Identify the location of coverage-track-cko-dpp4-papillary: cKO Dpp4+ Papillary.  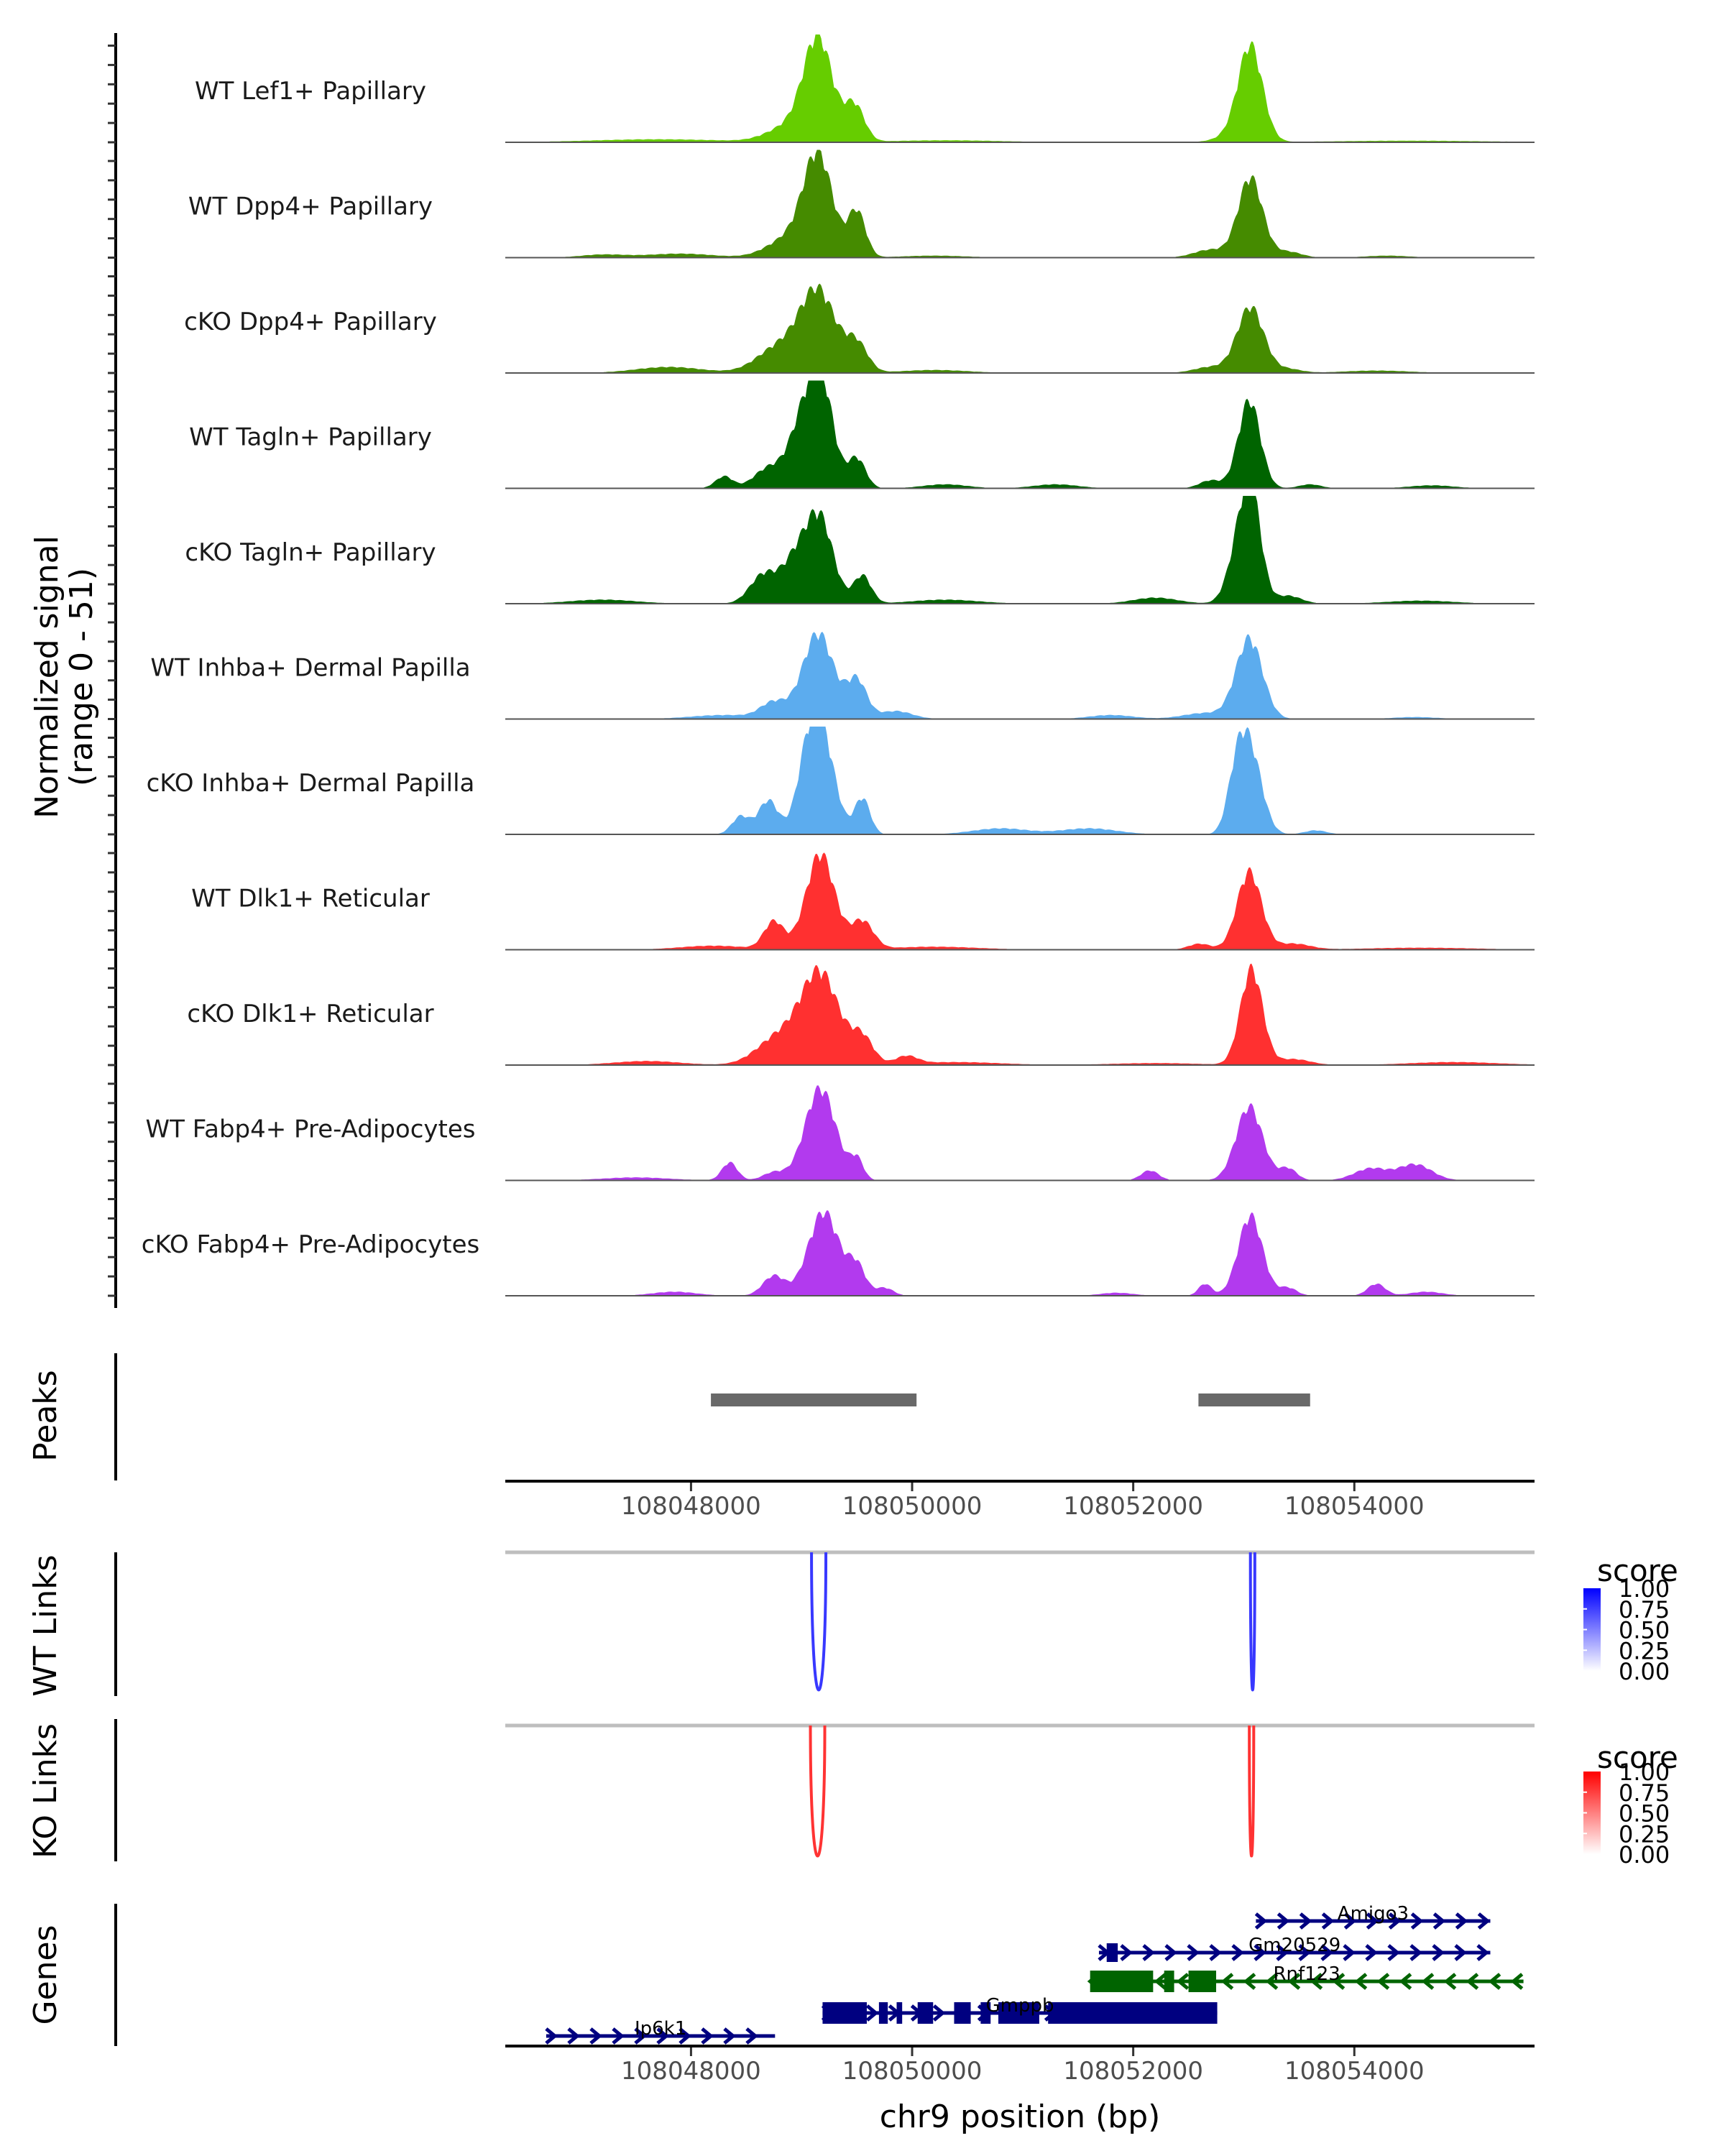
(859, 328).